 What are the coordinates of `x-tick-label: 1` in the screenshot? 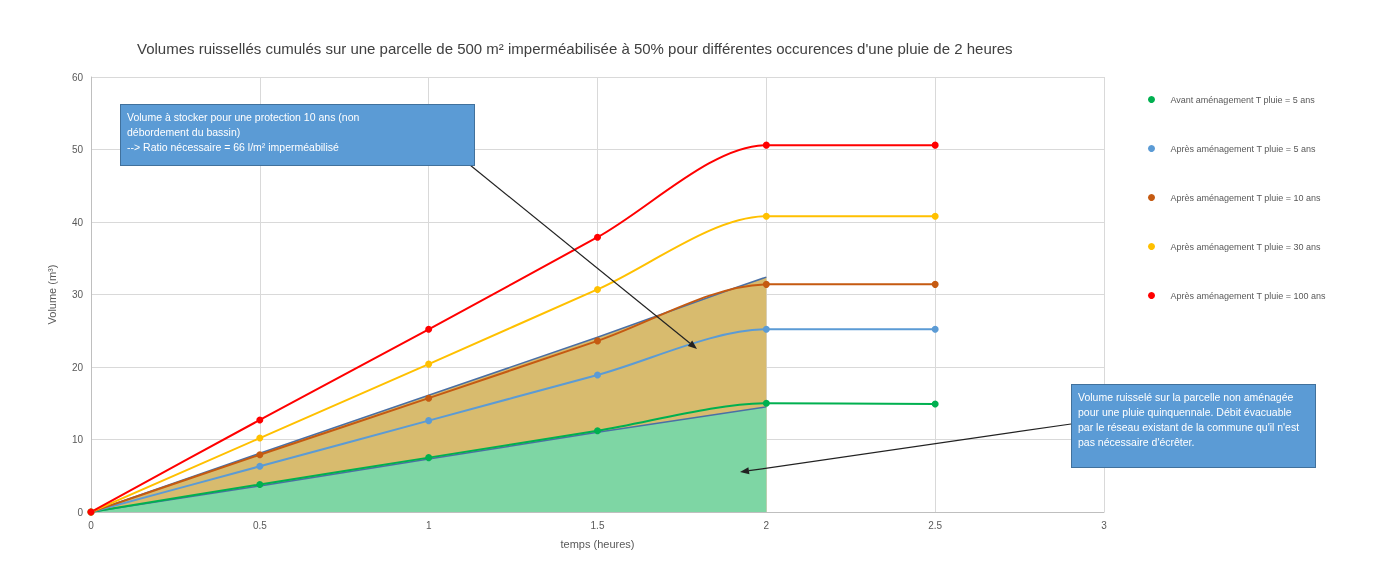 It's located at (428, 525).